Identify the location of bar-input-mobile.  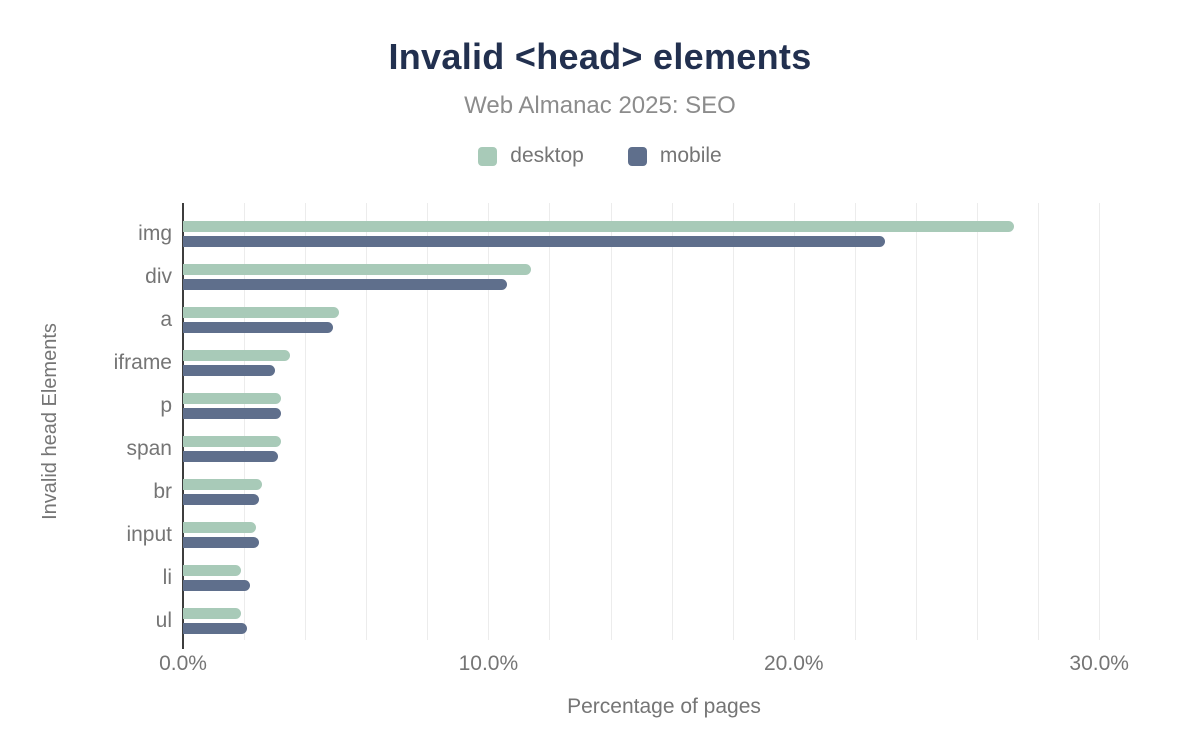
(221, 542).